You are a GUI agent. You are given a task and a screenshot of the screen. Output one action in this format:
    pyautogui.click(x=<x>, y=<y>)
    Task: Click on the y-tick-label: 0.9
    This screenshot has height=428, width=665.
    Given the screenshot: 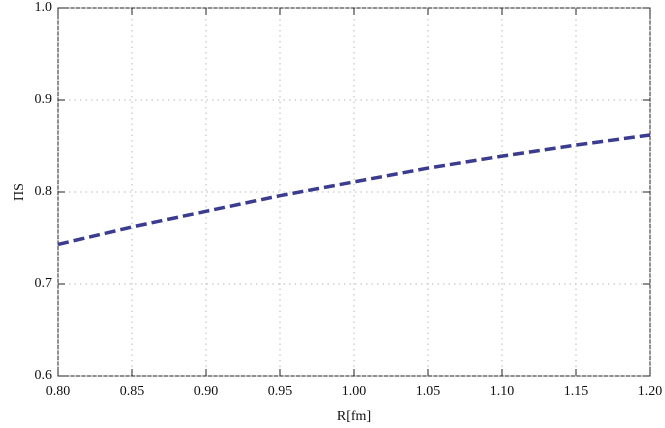 What is the action you would take?
    pyautogui.click(x=44, y=99)
    